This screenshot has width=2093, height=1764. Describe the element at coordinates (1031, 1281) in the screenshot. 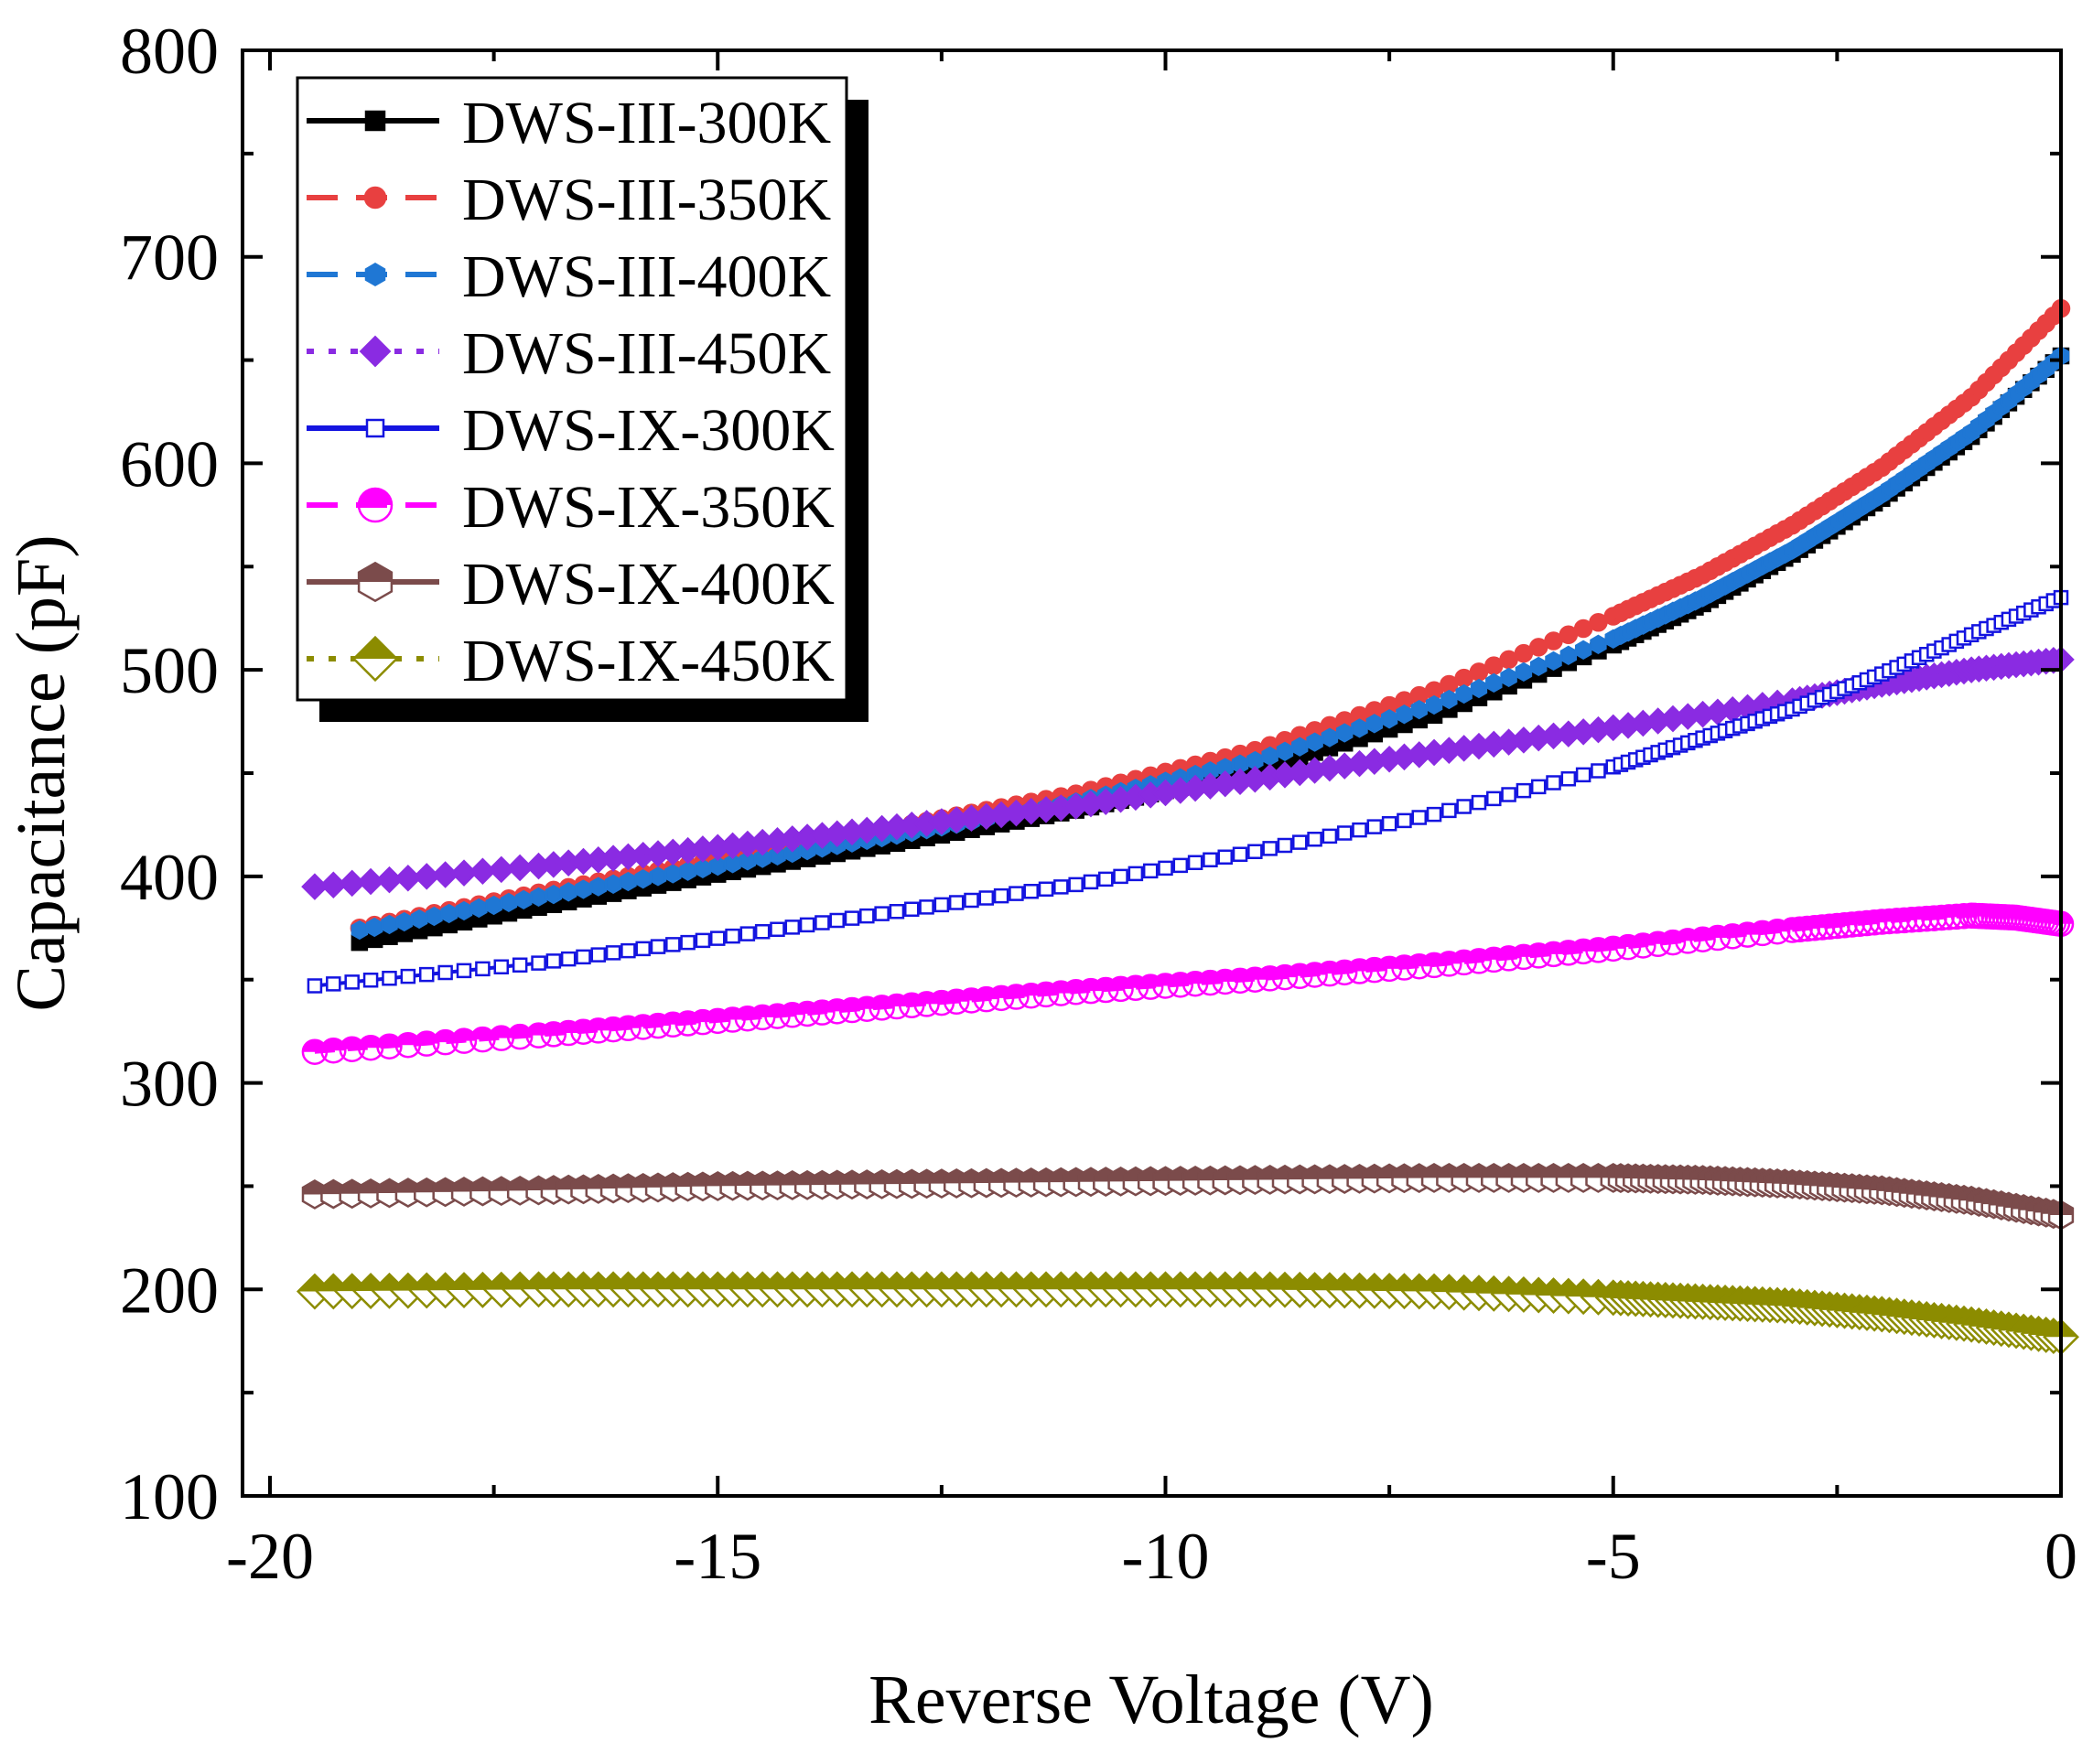

I see `data-point-DWS-IX-450K-45-top` at that location.